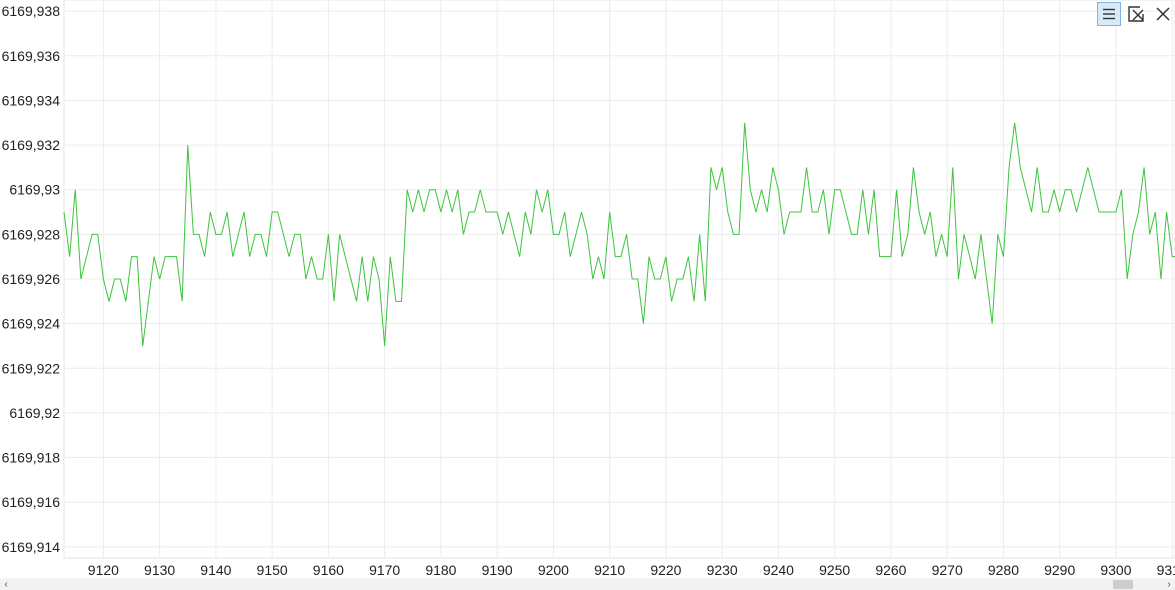 This screenshot has height=590, width=1175. What do you see at coordinates (215, 570) in the screenshot?
I see `x-tick-label: 9140` at bounding box center [215, 570].